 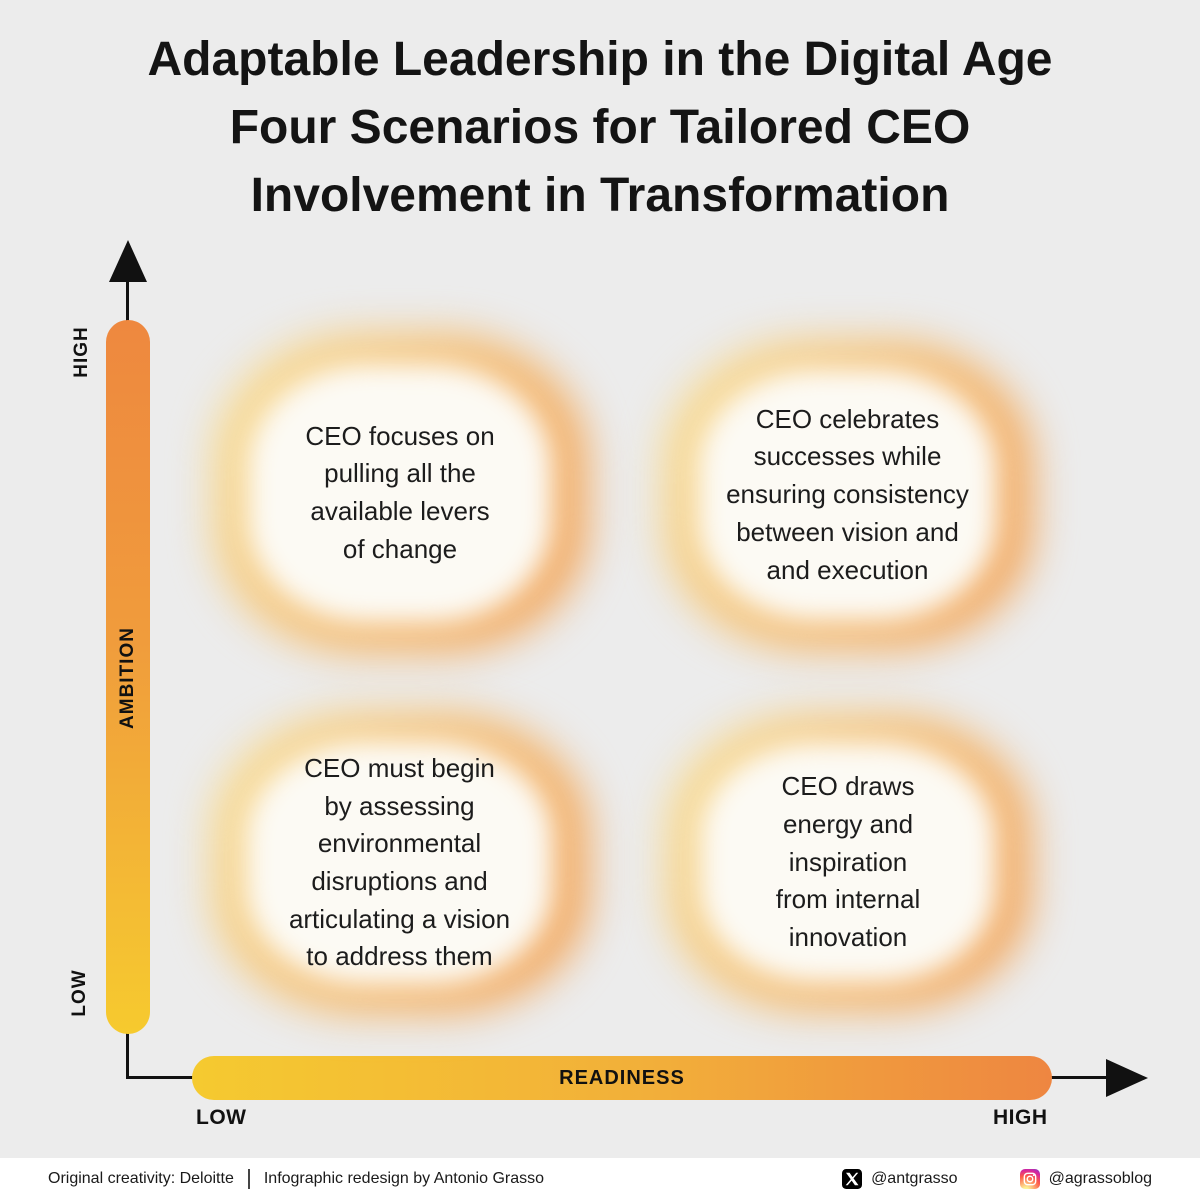 What do you see at coordinates (221, 1117) in the screenshot?
I see `x-axis-low-label: LOW` at bounding box center [221, 1117].